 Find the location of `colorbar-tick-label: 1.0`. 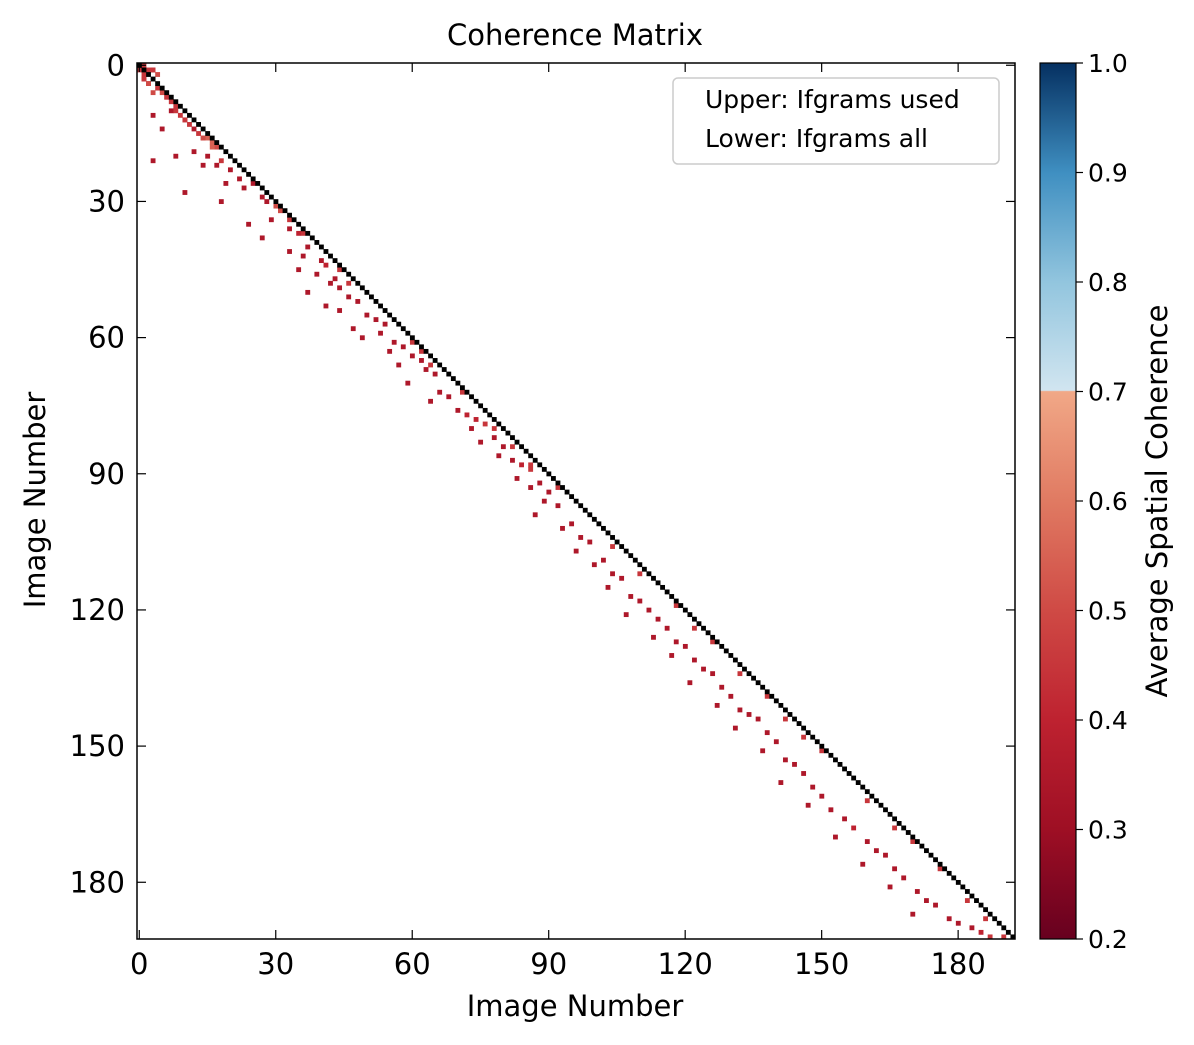

colorbar-tick-label: 1.0 is located at coordinates (1108, 63).